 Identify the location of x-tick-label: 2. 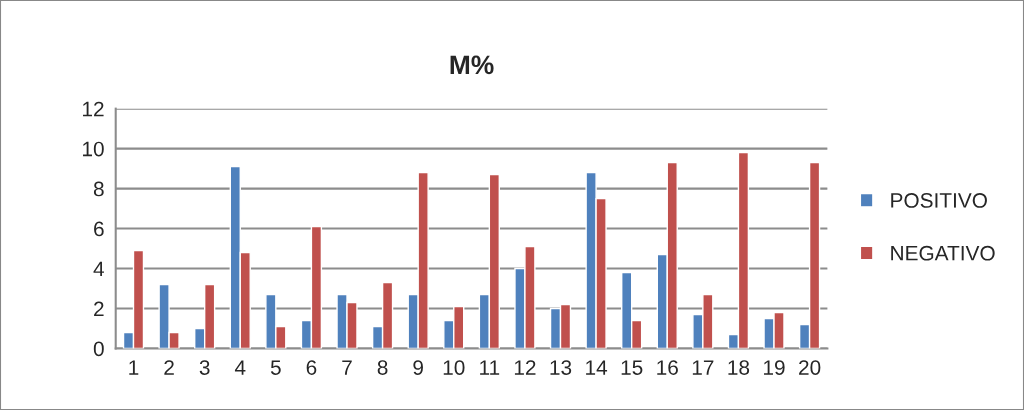
(169, 367).